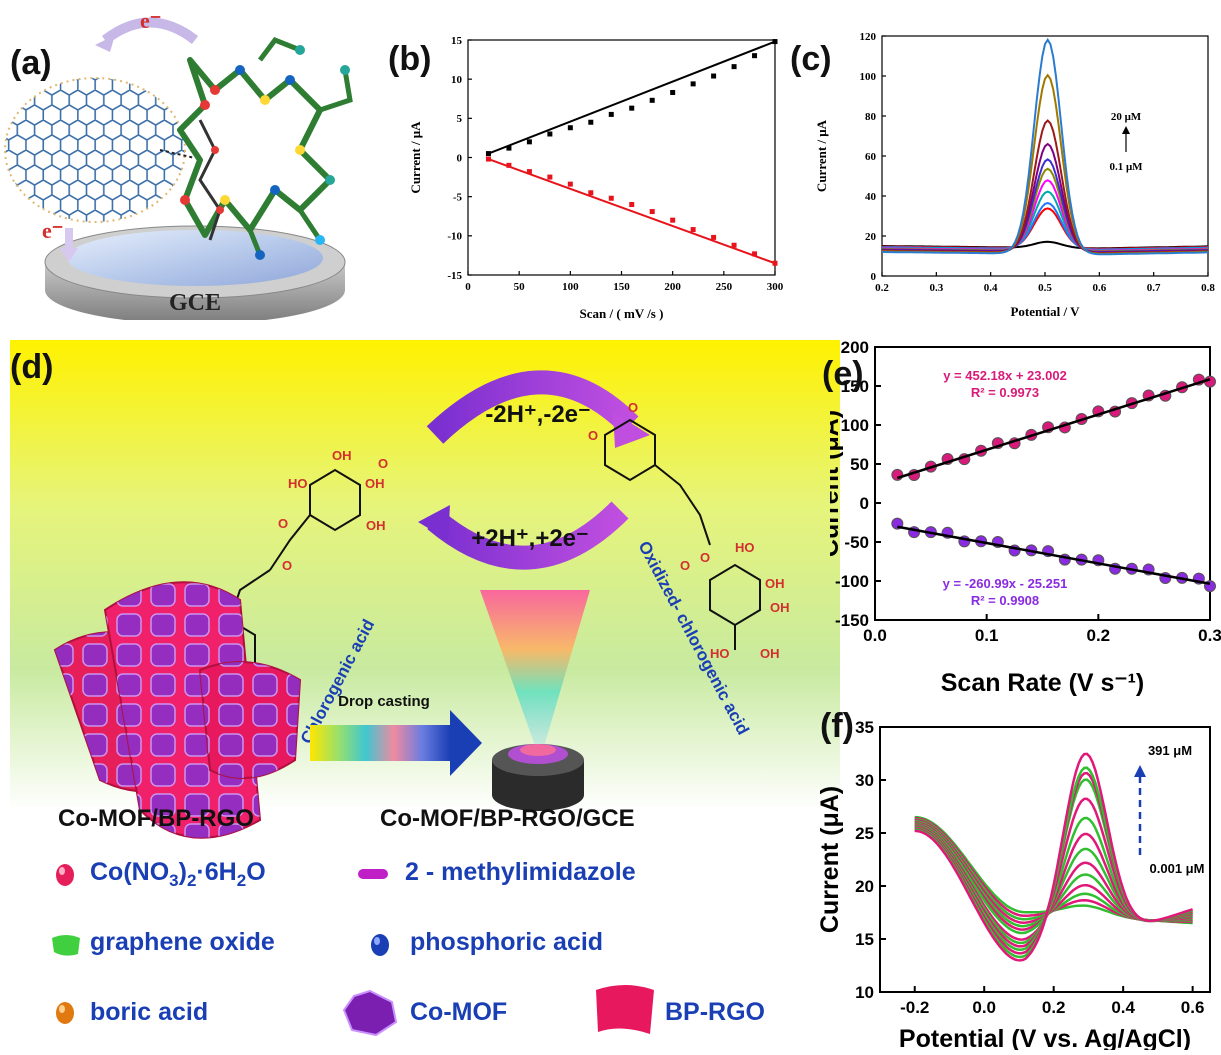  What do you see at coordinates (52, 230) in the screenshot?
I see `electron-label-bottom: e⁻` at bounding box center [52, 230].